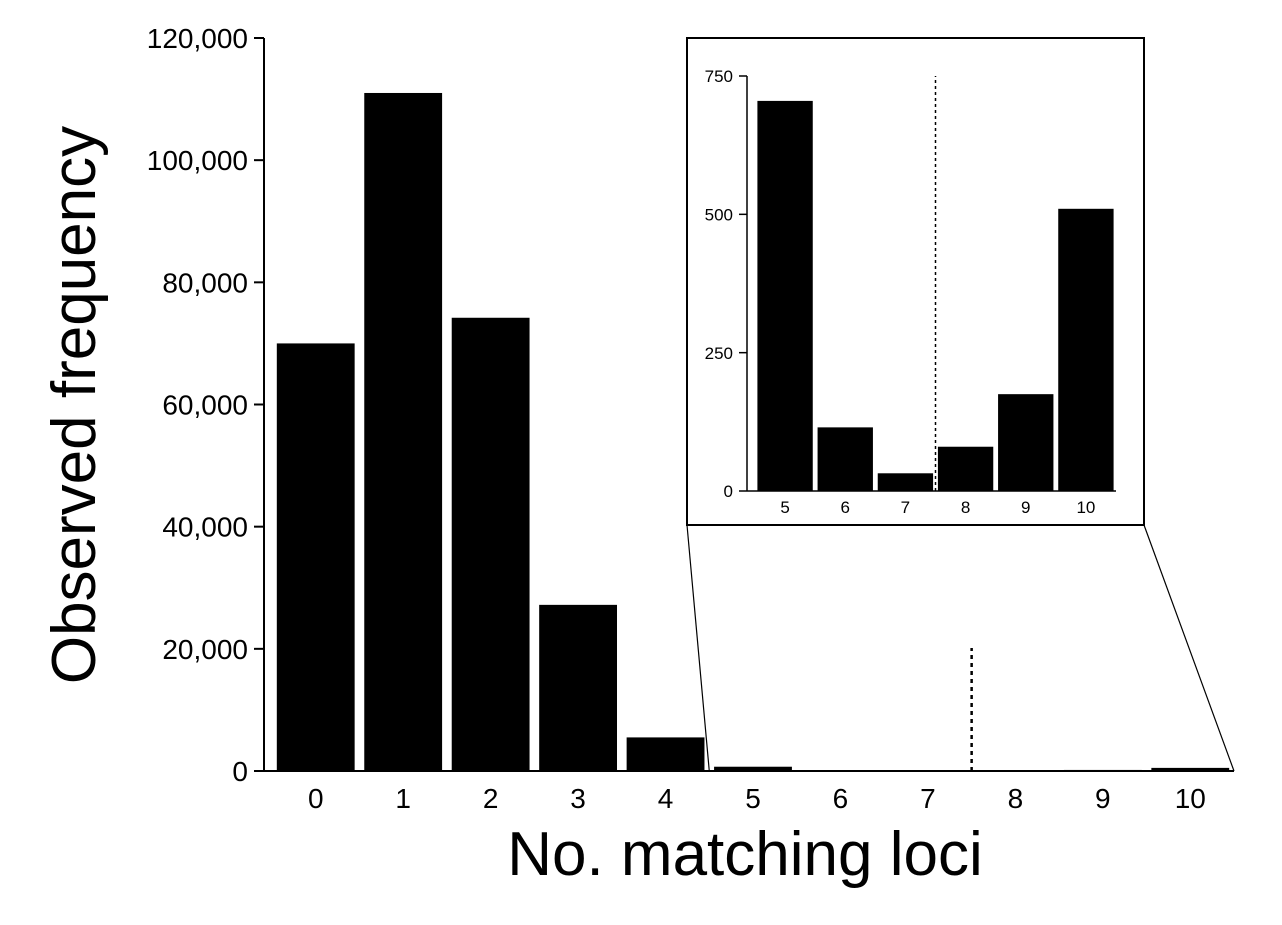 The width and height of the screenshot is (1282, 925). What do you see at coordinates (1103, 798) in the screenshot?
I see `main-x-tick-label: 9` at bounding box center [1103, 798].